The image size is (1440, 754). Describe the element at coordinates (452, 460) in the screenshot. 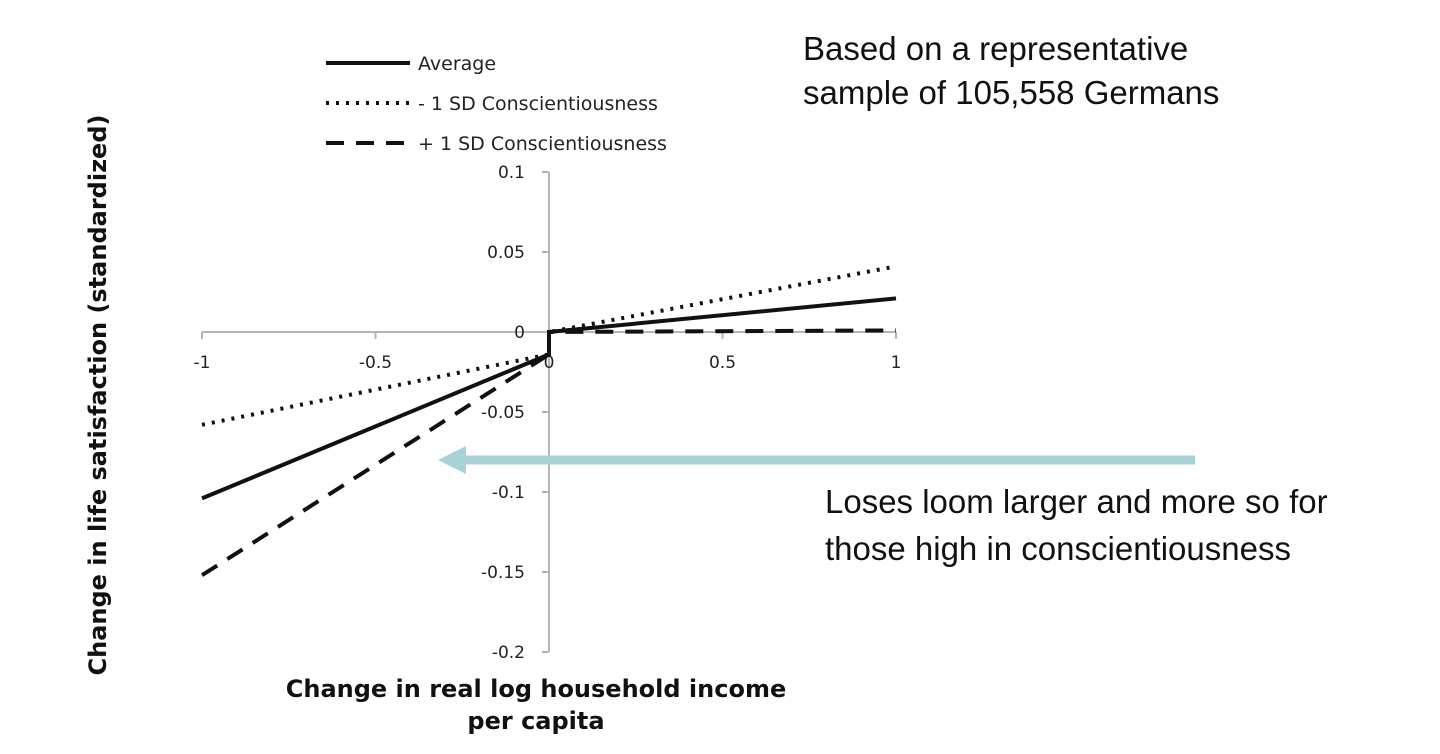

I see `losses-arrow-head` at that location.